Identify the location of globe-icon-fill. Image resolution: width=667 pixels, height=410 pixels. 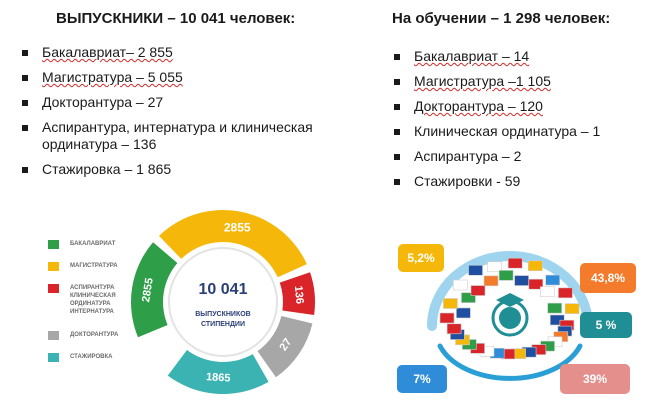
(510, 318).